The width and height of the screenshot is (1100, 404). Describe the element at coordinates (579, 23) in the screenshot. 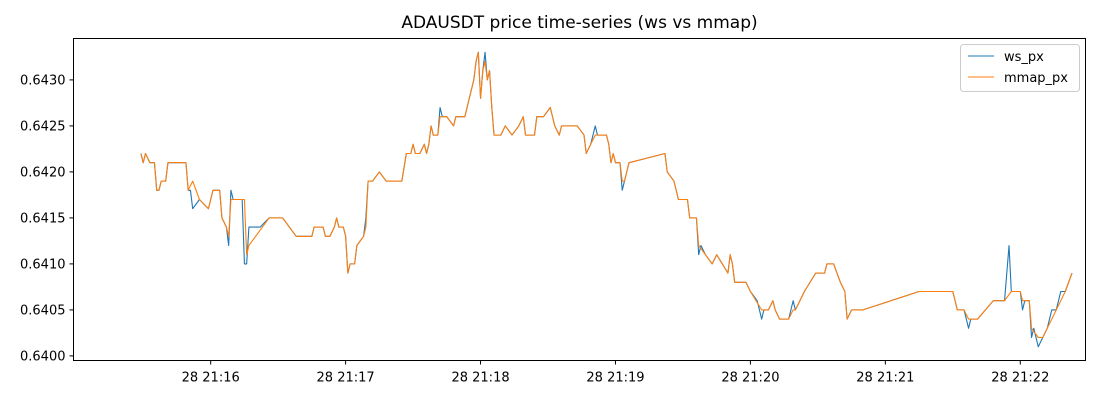

I see `chart-title: ADAUSDT price time-series (ws vs mmap)` at that location.